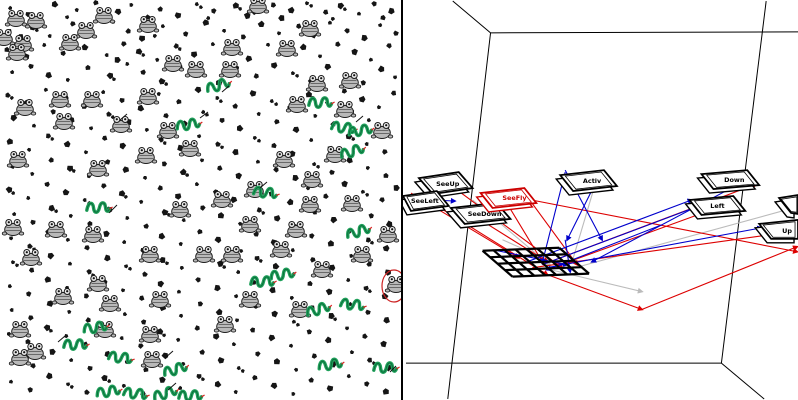 The image size is (798, 400). What do you see at coordinates (535, 262) in the screenshot?
I see `hidden-node-grid` at bounding box center [535, 262].